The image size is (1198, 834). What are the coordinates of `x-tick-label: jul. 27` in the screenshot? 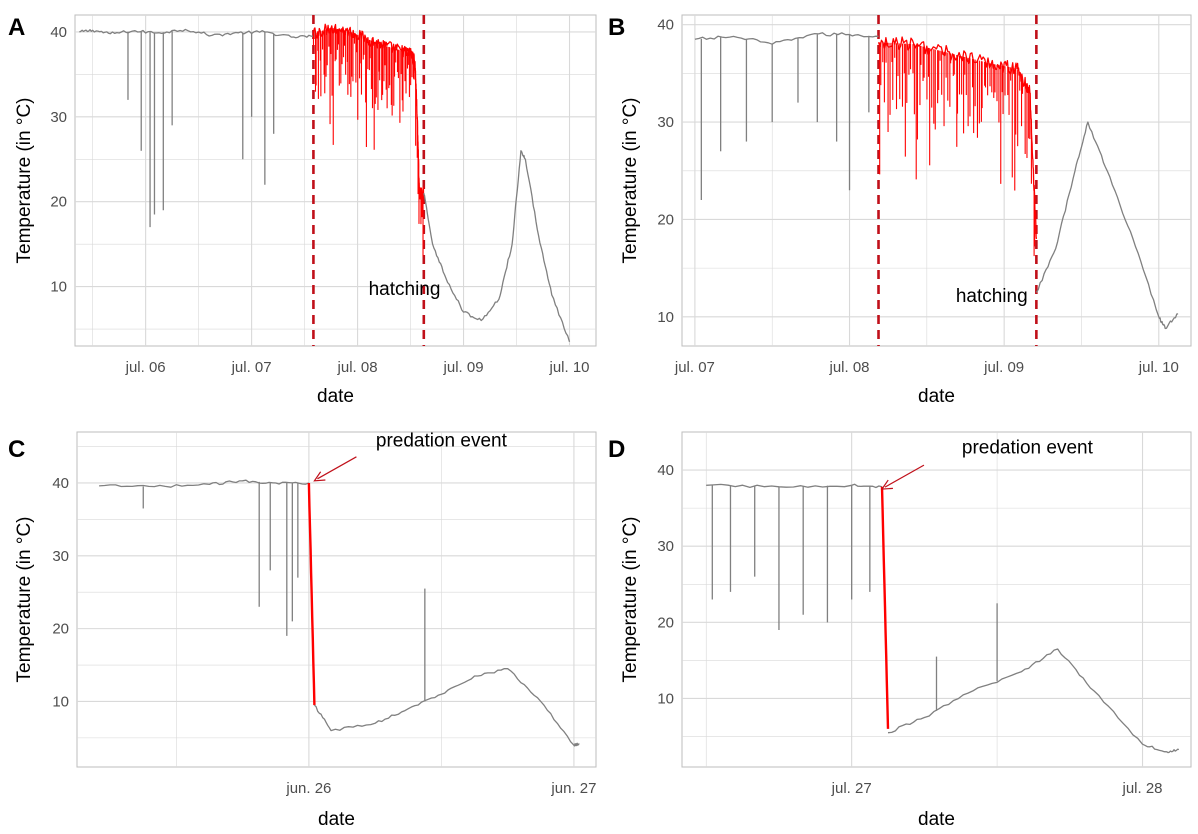 It's located at (851, 788).